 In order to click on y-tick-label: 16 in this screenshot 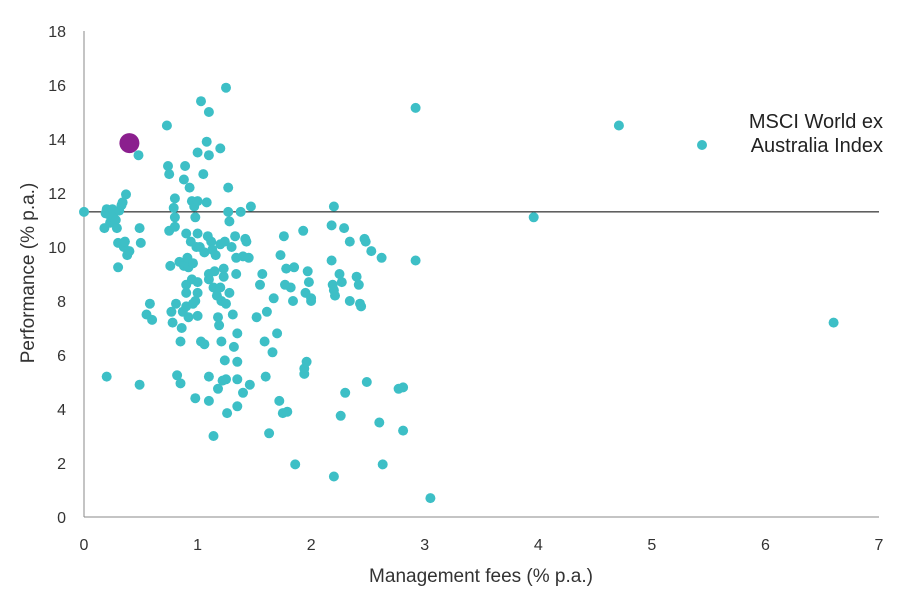, I will do `click(57, 86)`.